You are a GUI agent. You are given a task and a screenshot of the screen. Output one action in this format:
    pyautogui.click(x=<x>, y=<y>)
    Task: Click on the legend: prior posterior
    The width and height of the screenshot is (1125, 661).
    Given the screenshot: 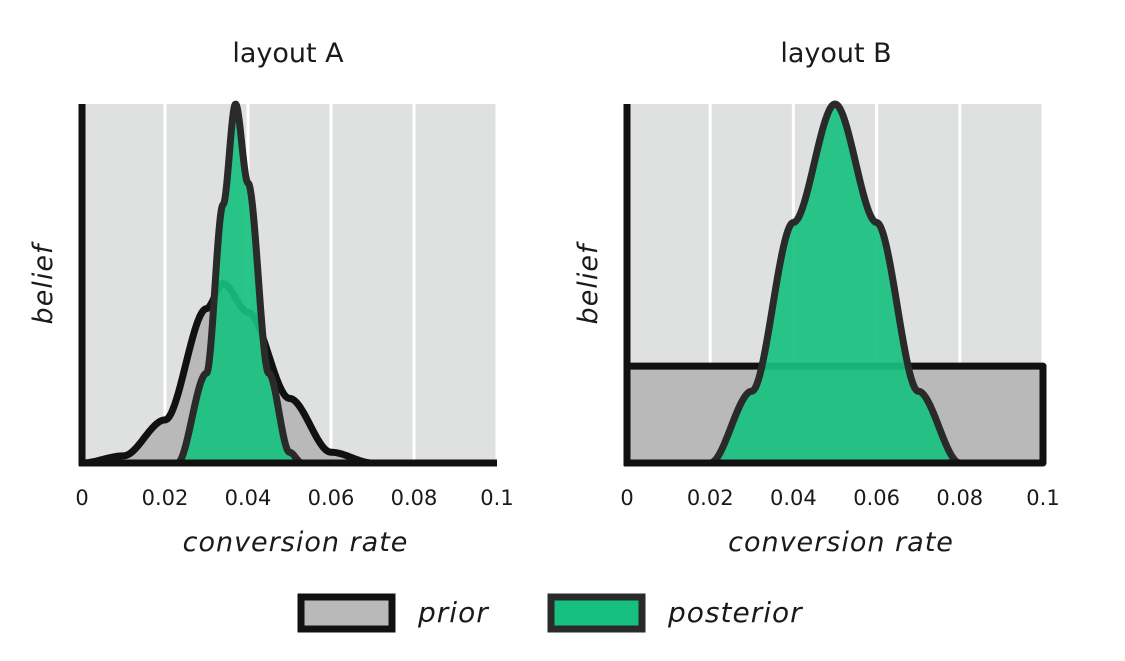 What is the action you would take?
    pyautogui.click(x=550, y=613)
    